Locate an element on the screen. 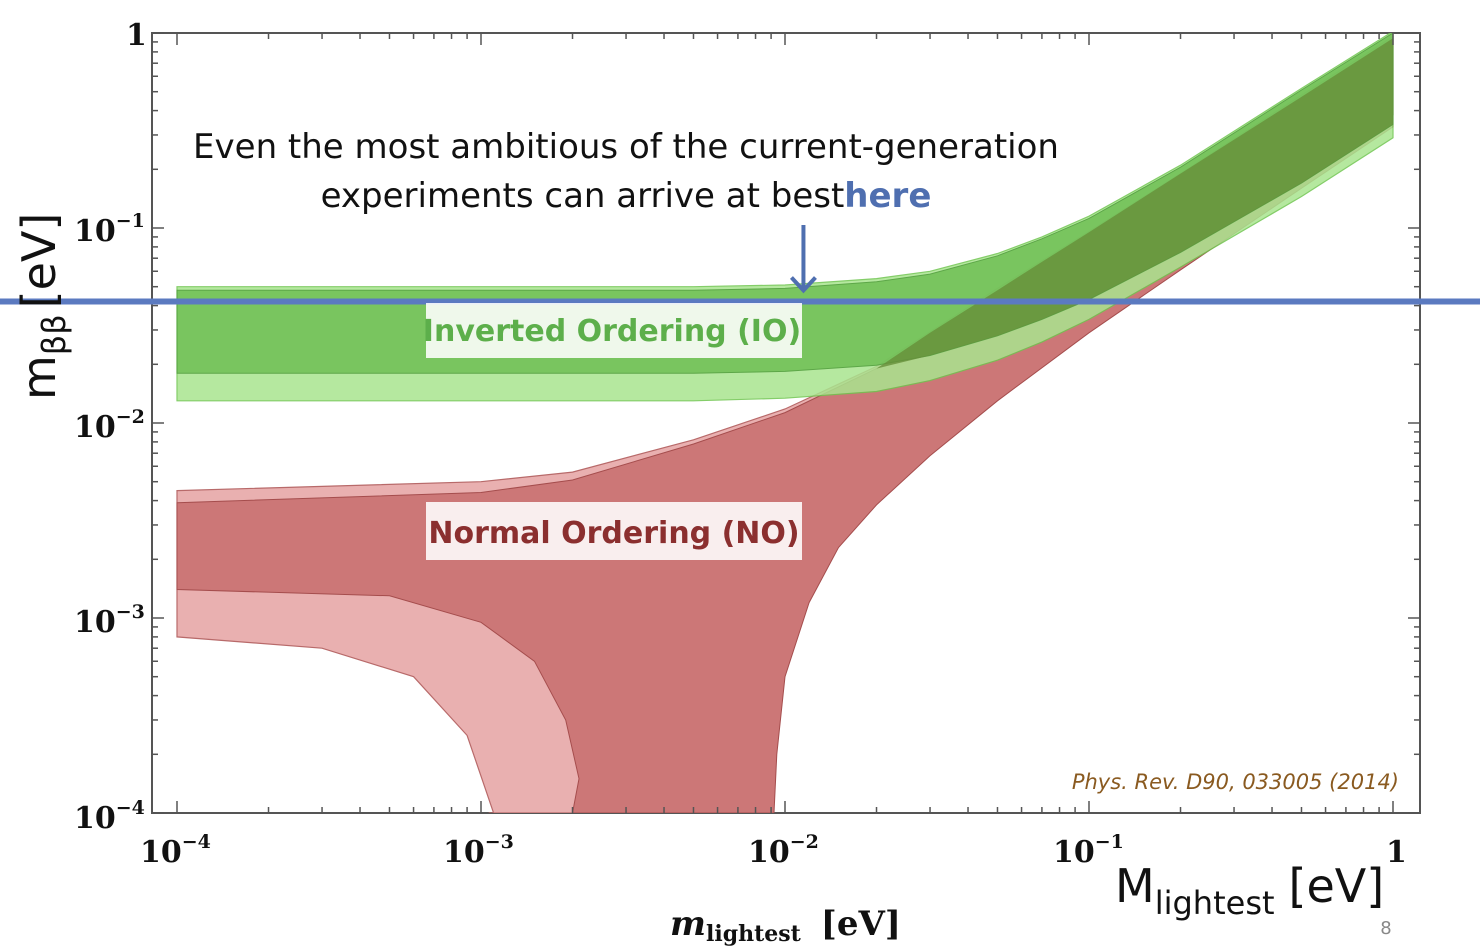 This screenshot has width=1480, height=950. annotation-line-2: experiments can arrive at besthere is located at coordinates (626, 196).